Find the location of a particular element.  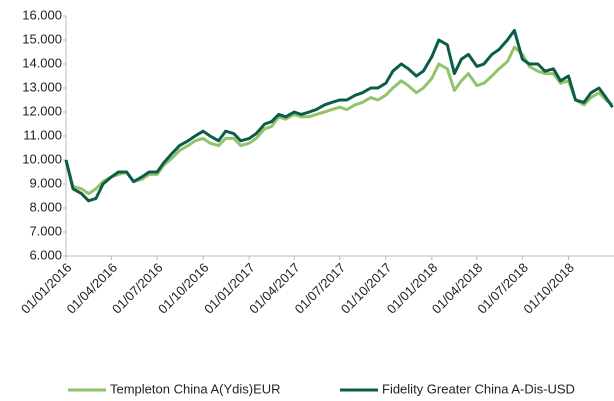

y-tick-label: 11.000 is located at coordinates (42, 134).